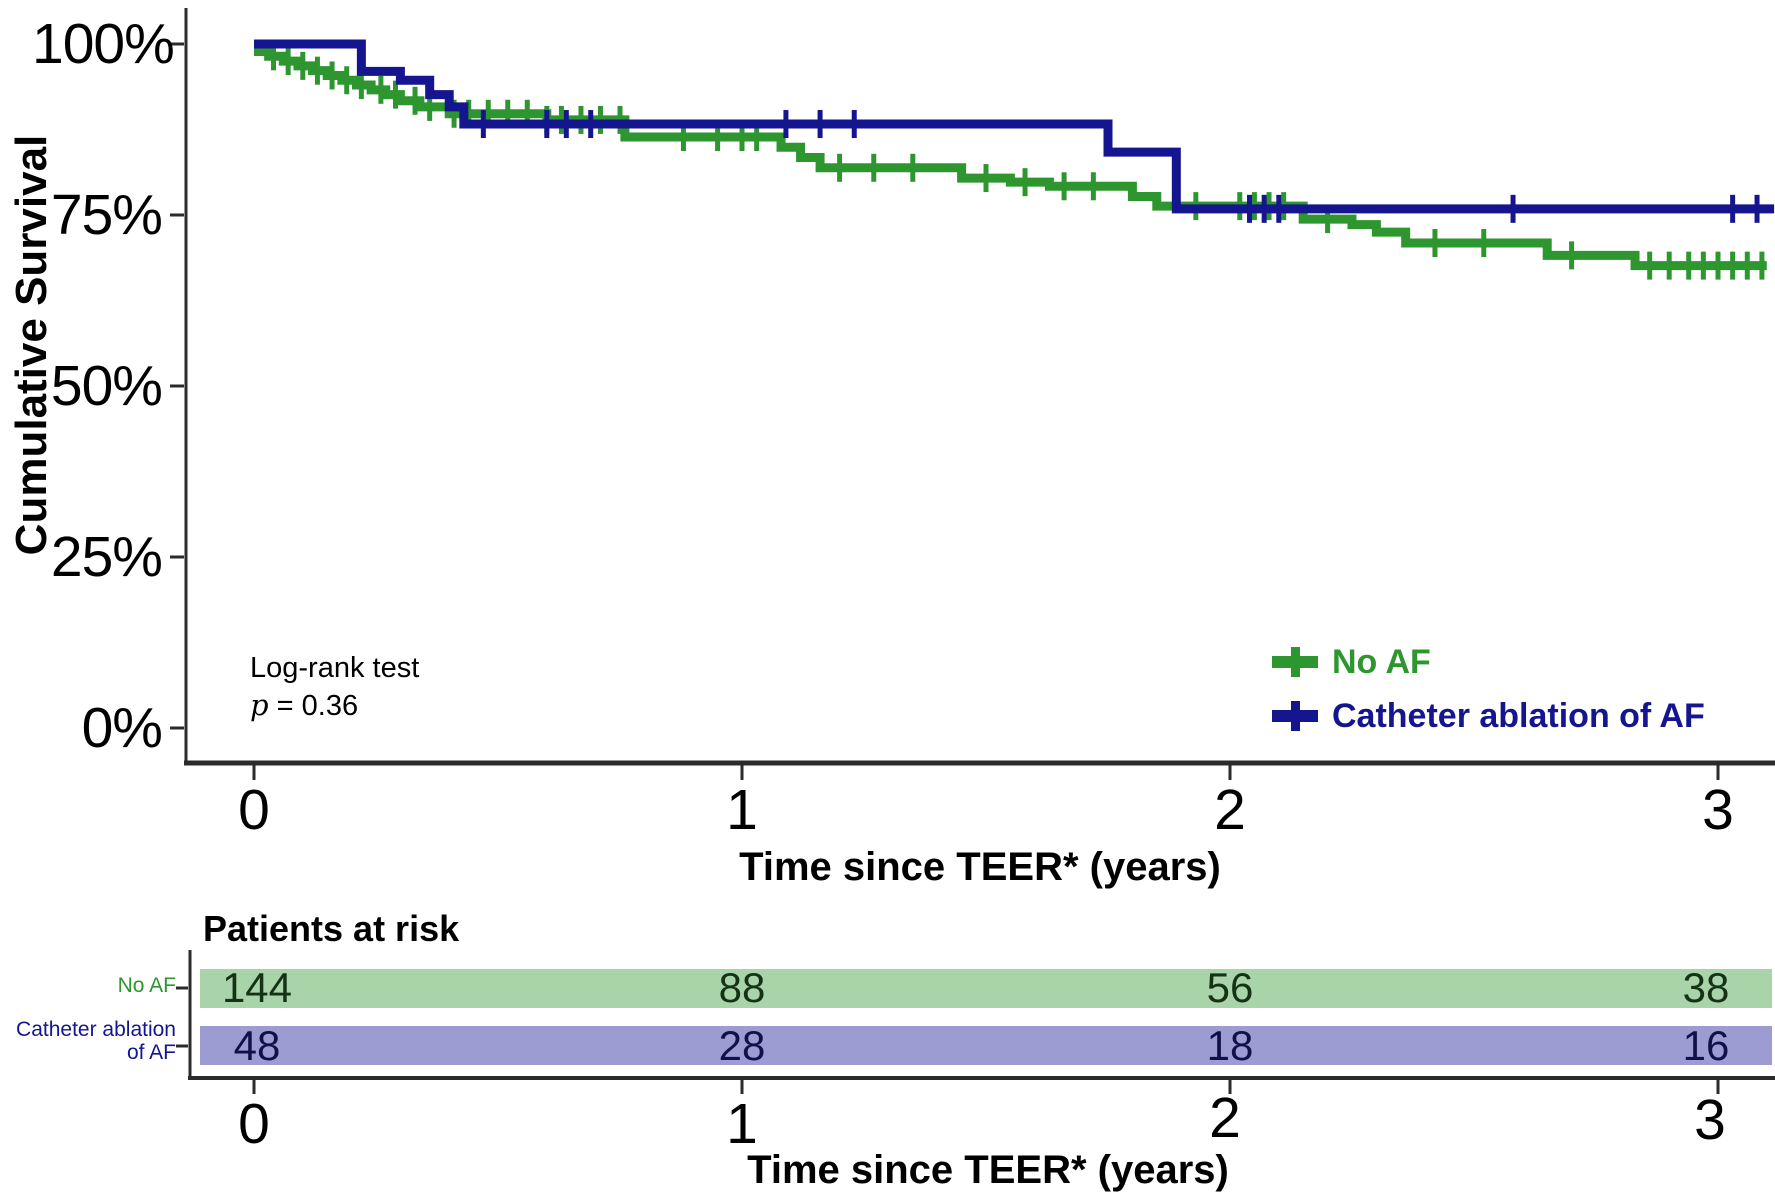  What do you see at coordinates (106, 215) in the screenshot?
I see `y-tick-75: 75%` at bounding box center [106, 215].